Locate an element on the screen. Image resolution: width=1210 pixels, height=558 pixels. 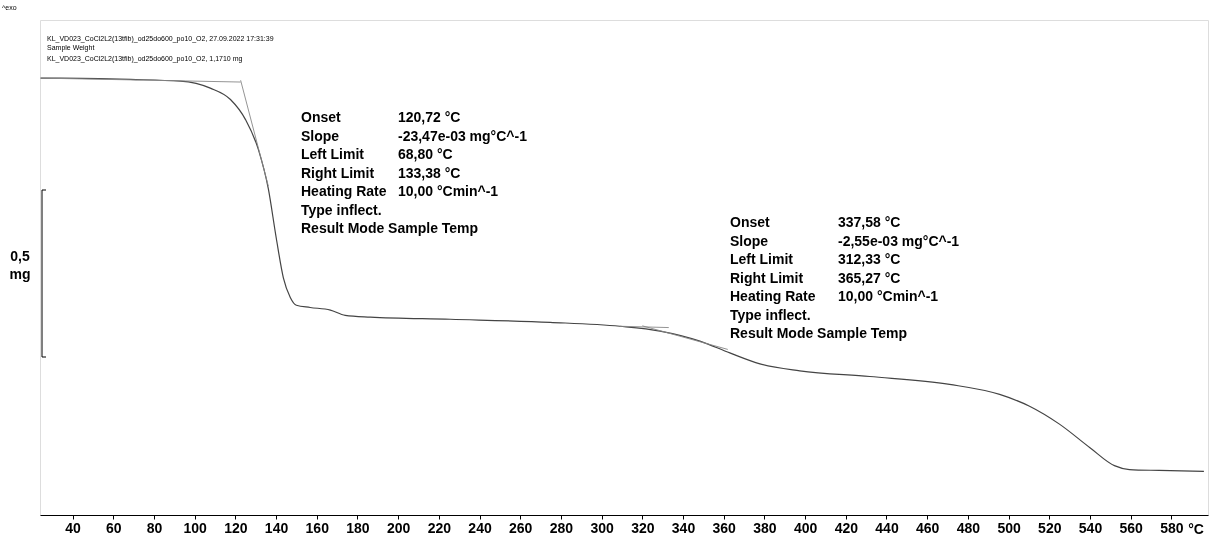
x-tick-label: 200 is located at coordinates (398, 527).